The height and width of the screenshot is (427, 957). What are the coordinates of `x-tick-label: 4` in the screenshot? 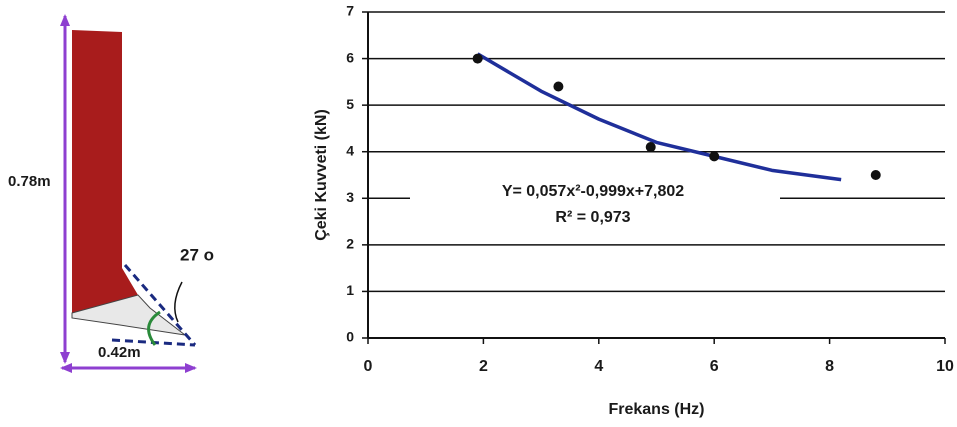 It's located at (598, 366).